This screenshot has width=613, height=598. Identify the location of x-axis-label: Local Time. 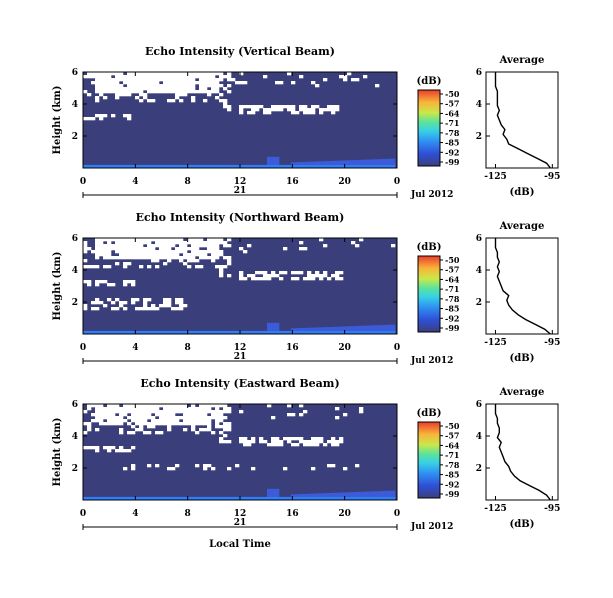
(240, 544).